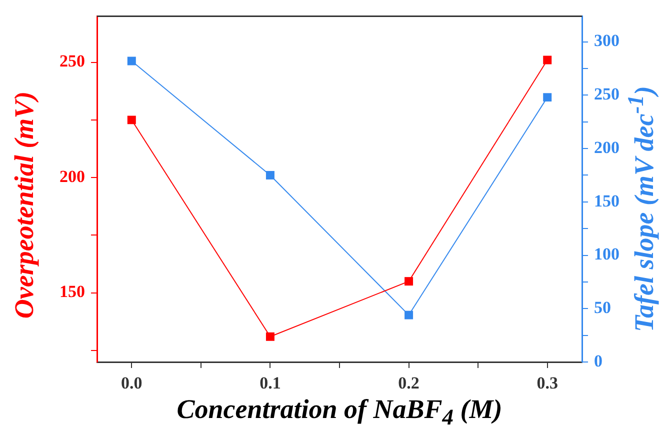 This screenshot has height=437, width=662. Describe the element at coordinates (72, 61) in the screenshot. I see `y-tick-label: 250` at that location.